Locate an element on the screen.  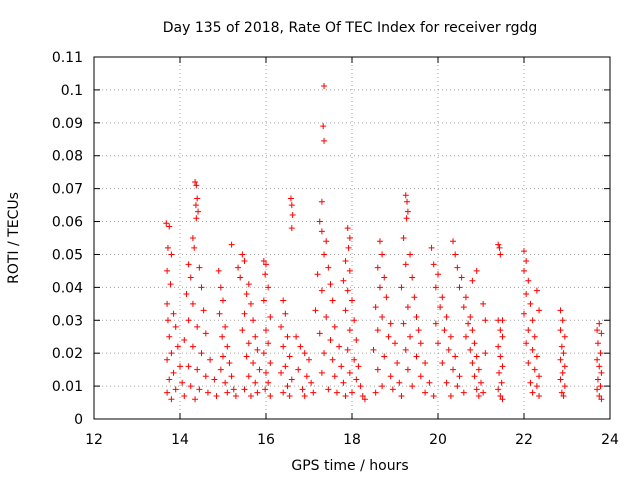
x-tick-label: 12 is located at coordinates (94, 440).